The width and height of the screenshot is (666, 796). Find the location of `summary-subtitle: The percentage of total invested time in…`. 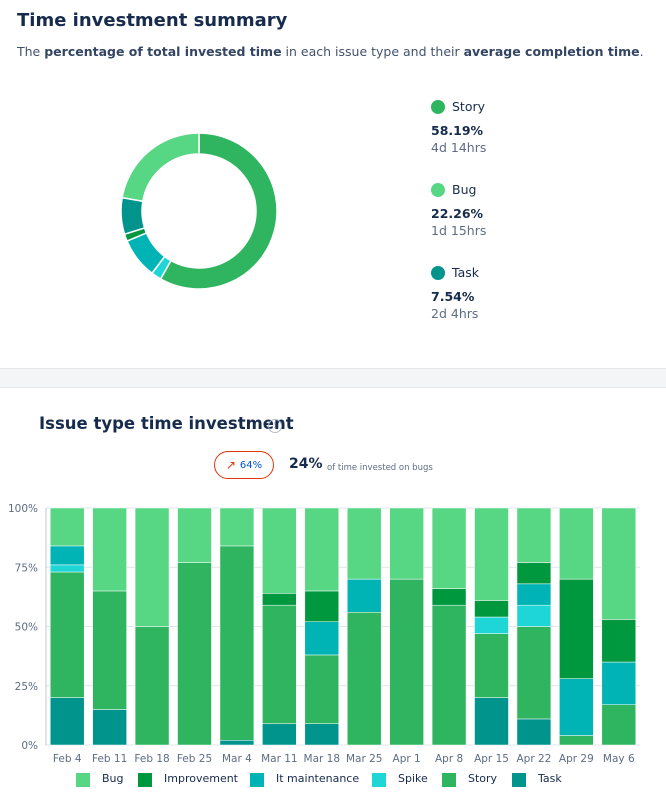

summary-subtitle: The percentage of total invested time in… is located at coordinates (330, 51).